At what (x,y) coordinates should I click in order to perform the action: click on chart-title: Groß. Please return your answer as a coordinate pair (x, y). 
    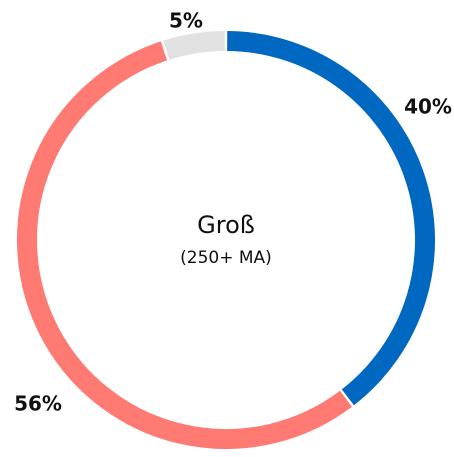
    Looking at the image, I should click on (226, 225).